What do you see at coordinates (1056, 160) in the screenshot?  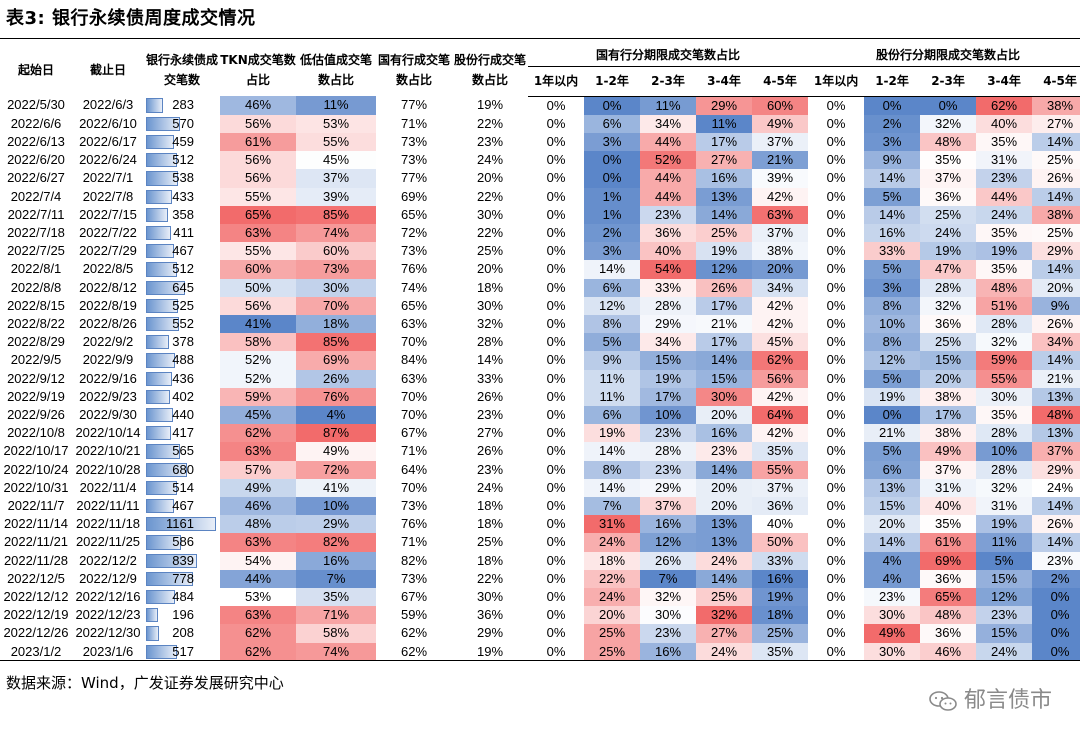 I see `cell-joint-term-pct: 25%` at bounding box center [1056, 160].